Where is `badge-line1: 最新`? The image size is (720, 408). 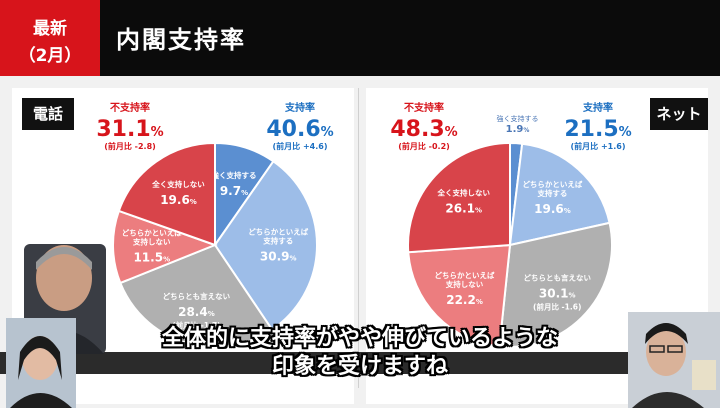 badge-line1: 最新 is located at coordinates (50, 29).